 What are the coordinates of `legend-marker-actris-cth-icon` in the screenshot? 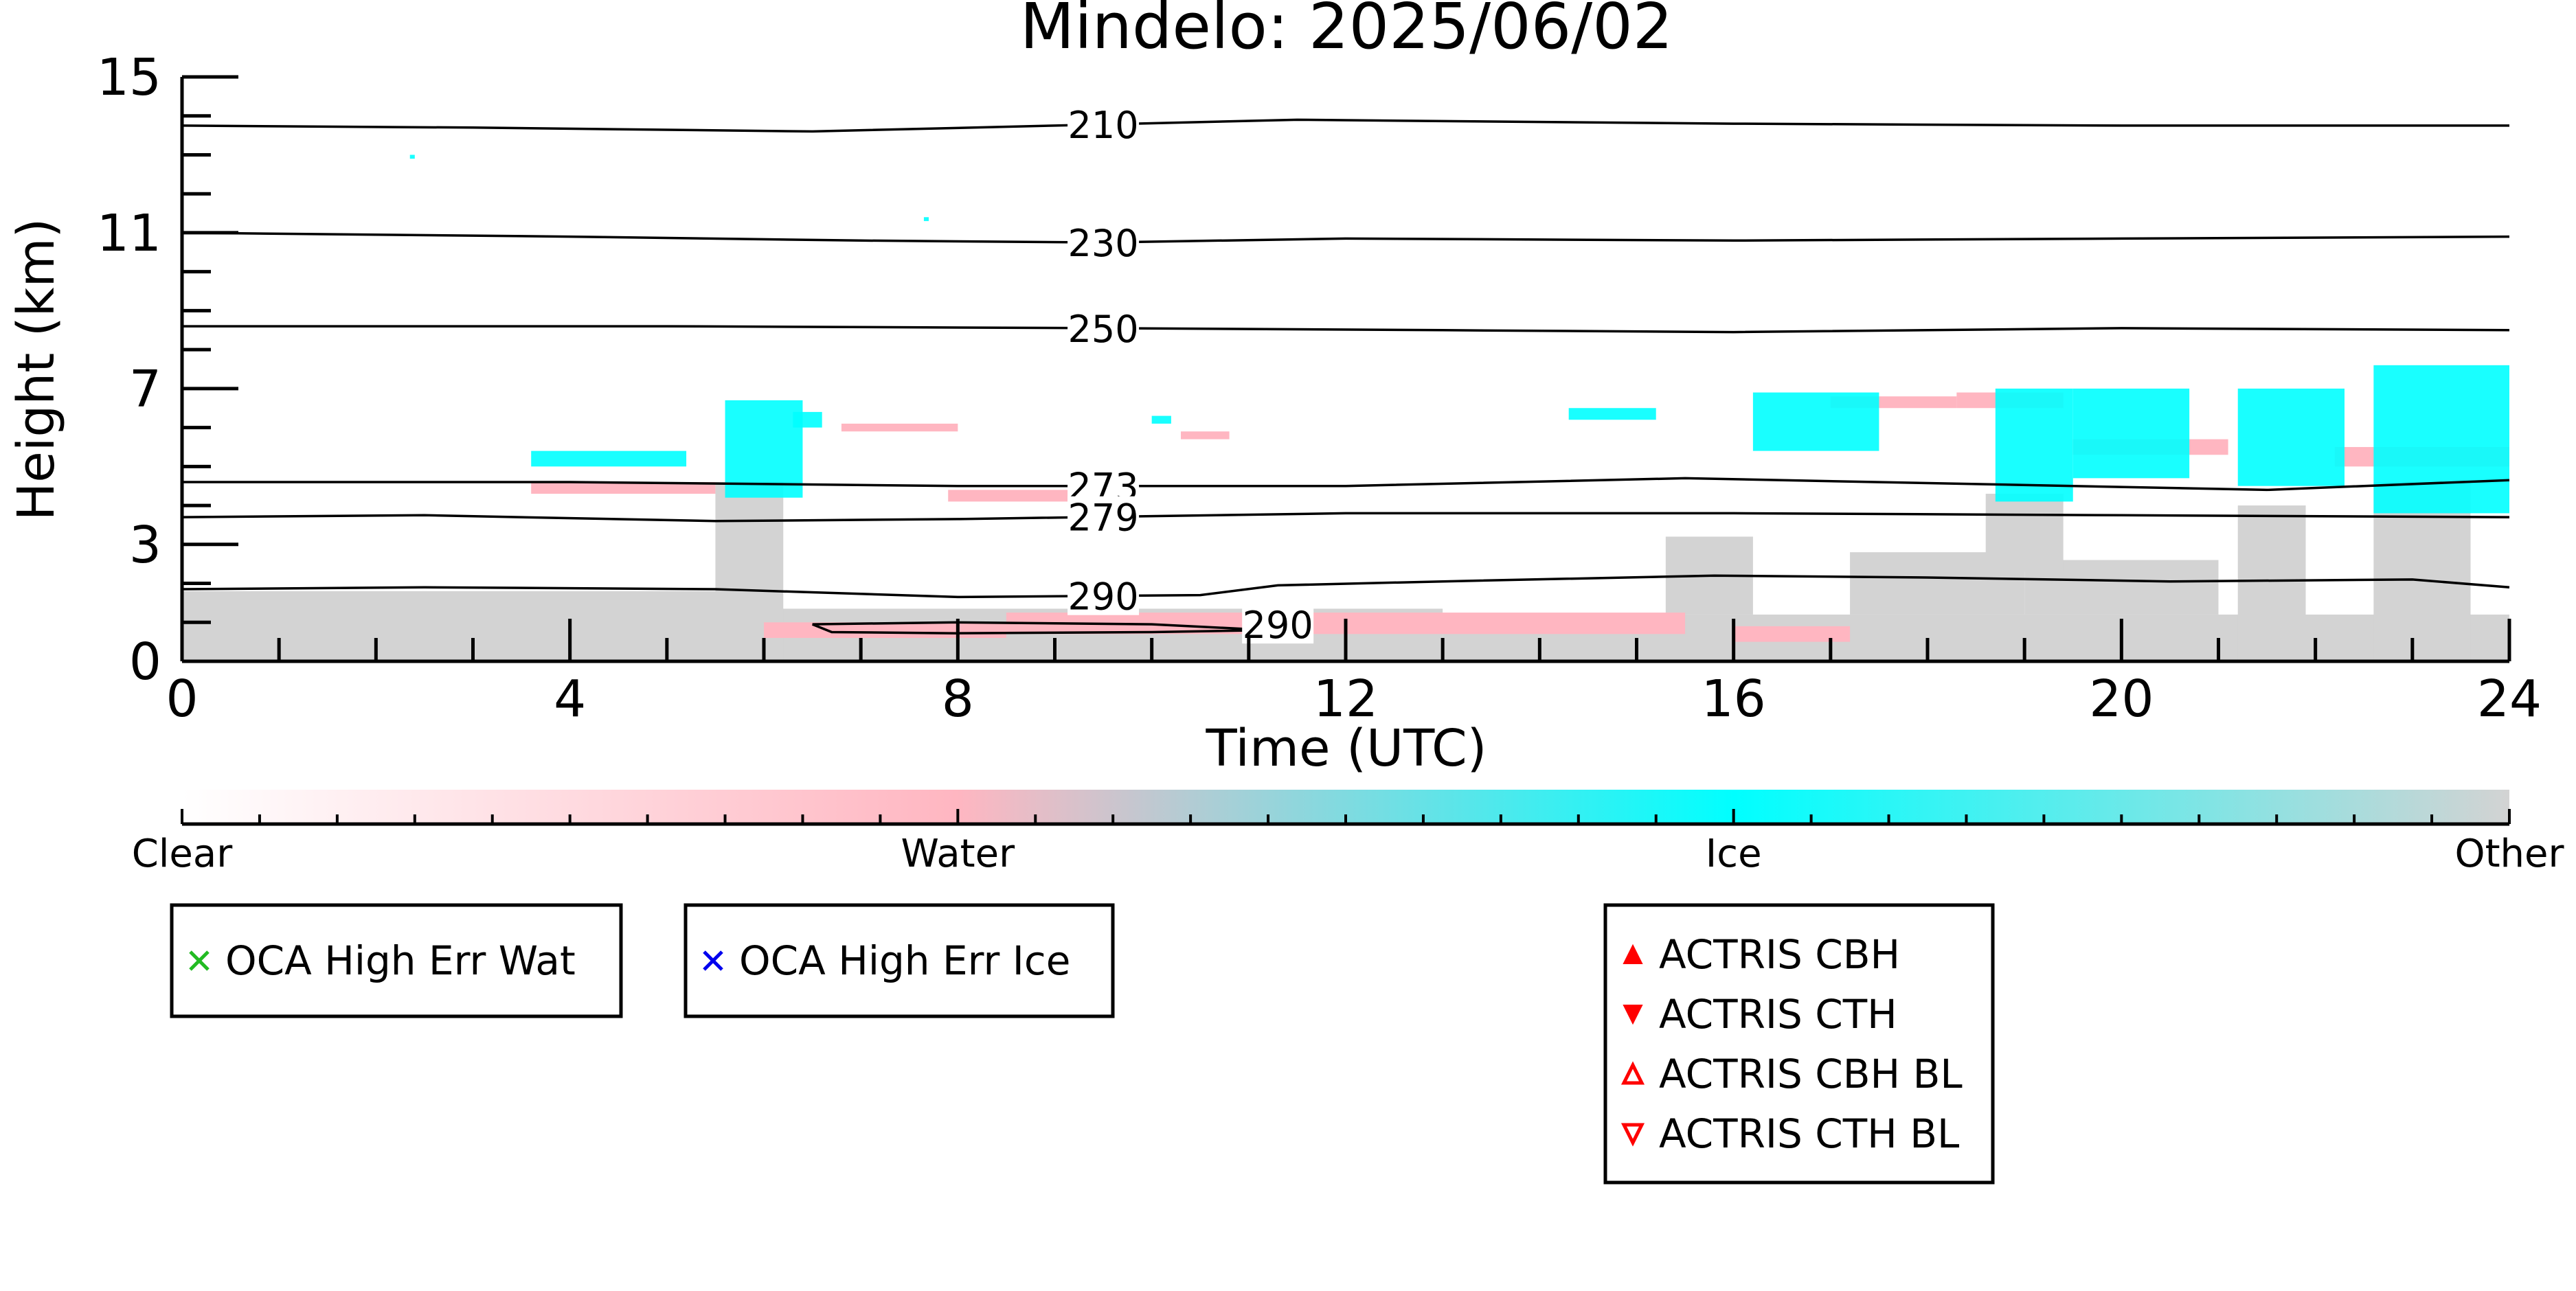 It's located at (1633, 1015).